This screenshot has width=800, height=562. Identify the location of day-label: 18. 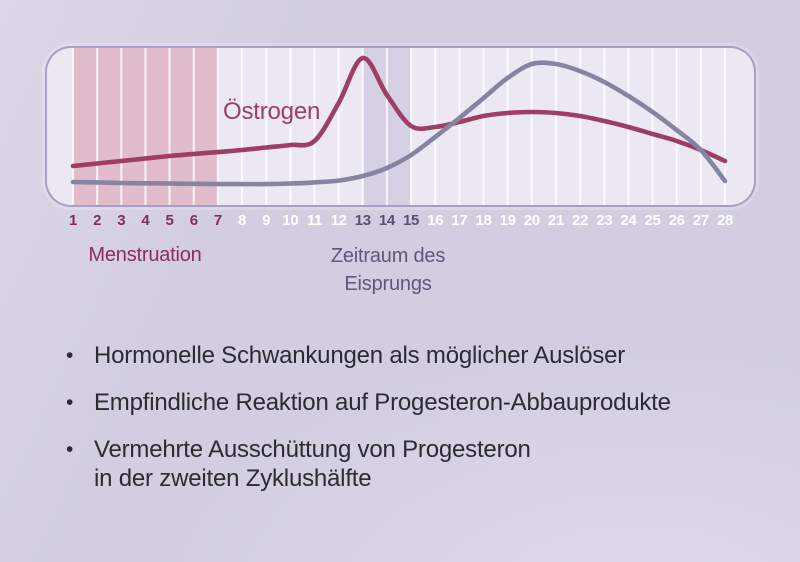
(483, 220).